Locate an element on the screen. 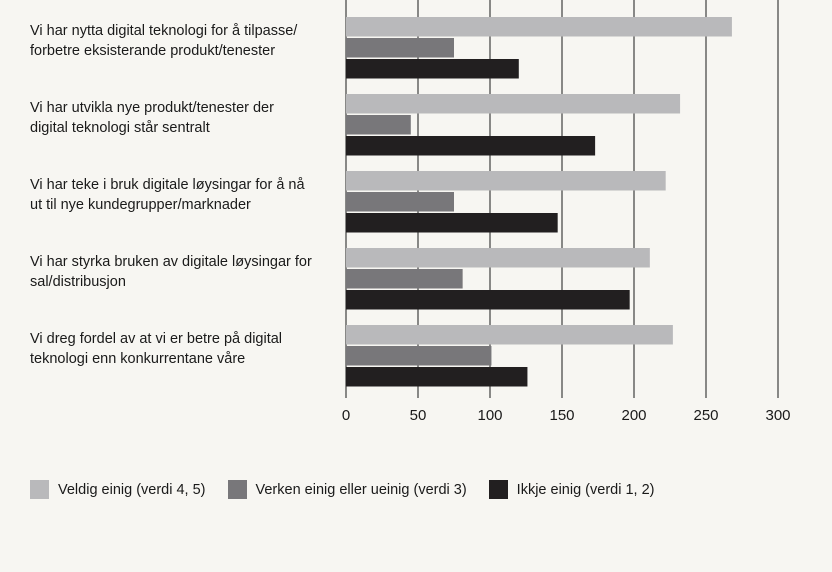 This screenshot has height=572, width=832. legend-item-veldig-einig: Veldig einig (verdi 4, 5) is located at coordinates (118, 489).